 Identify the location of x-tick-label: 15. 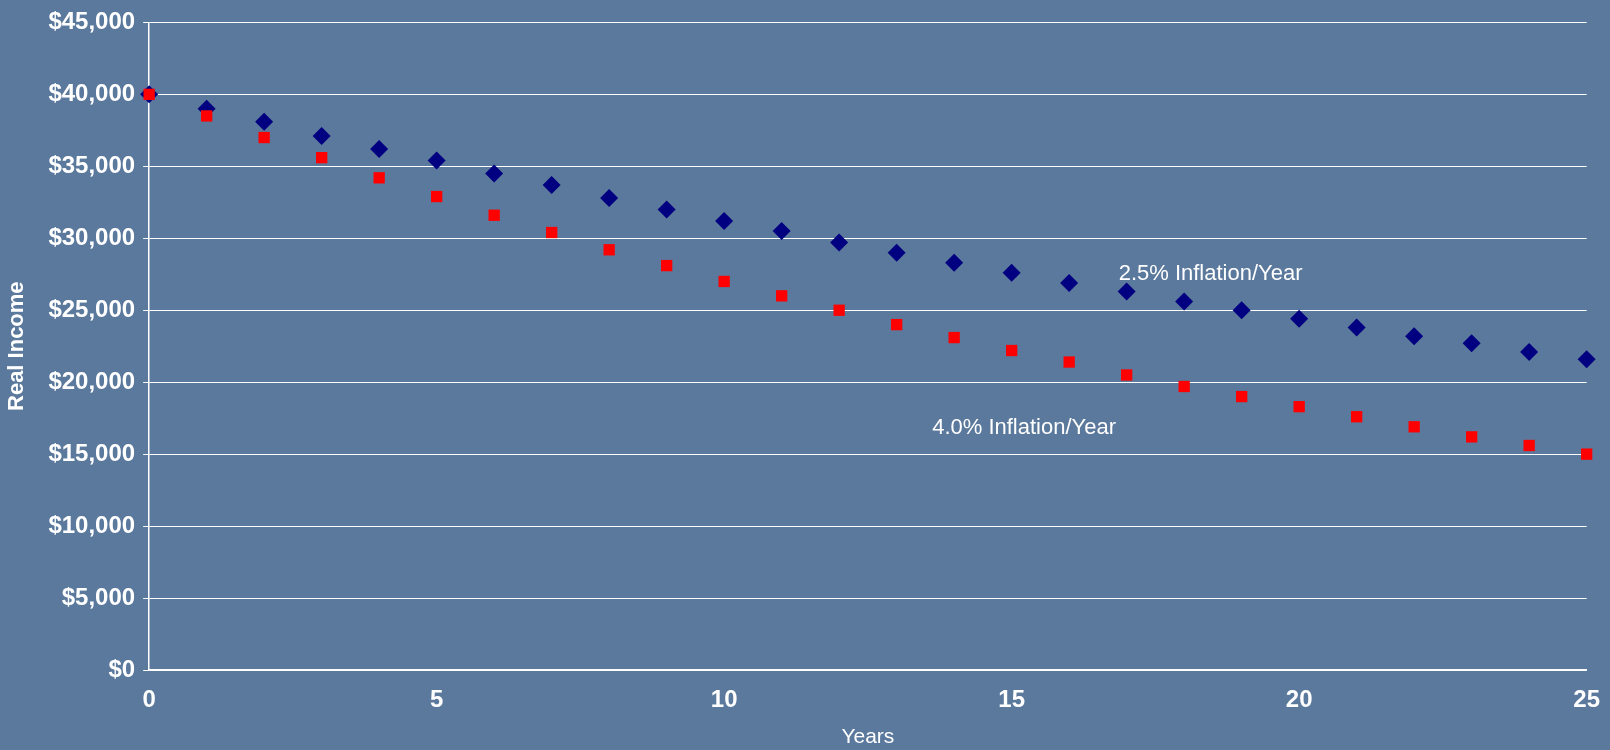
(1011, 699).